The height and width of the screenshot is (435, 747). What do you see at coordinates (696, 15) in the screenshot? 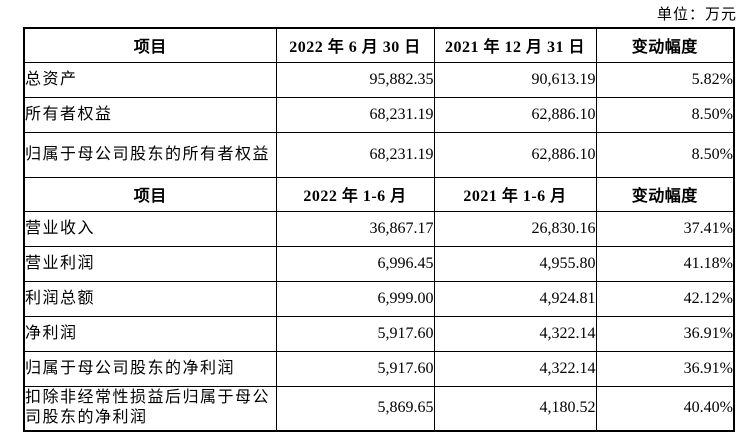
I see `unit-label: 单位：万元` at bounding box center [696, 15].